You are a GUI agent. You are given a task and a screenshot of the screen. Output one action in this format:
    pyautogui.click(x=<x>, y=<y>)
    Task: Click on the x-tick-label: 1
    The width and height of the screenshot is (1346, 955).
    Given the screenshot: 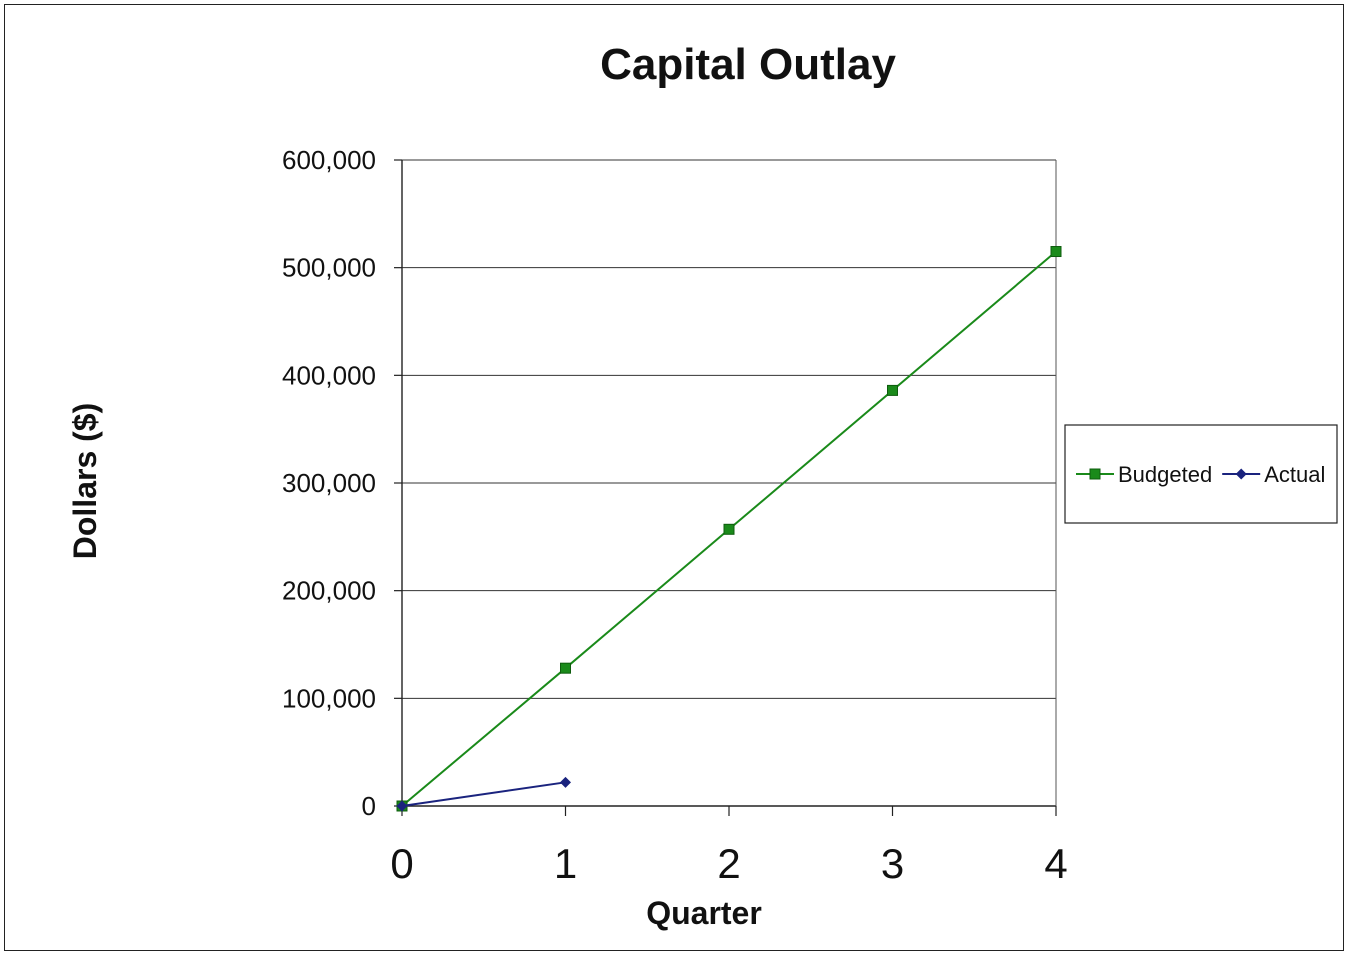 What is the action you would take?
    pyautogui.click(x=565, y=863)
    